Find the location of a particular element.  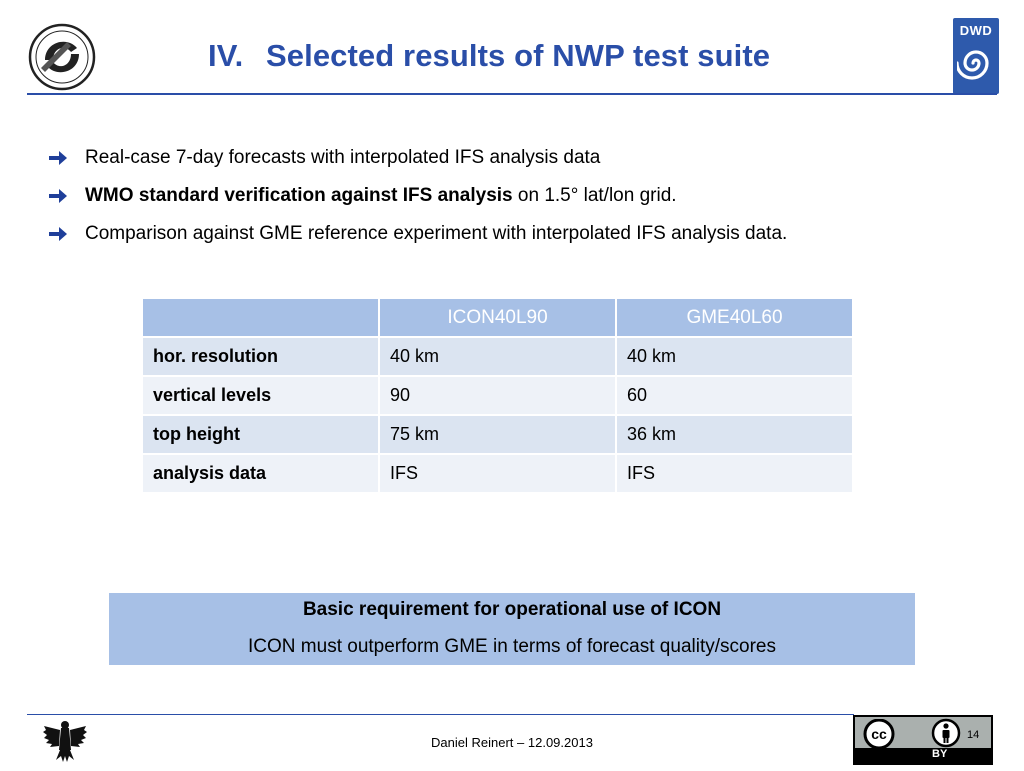

creative-commons-icon: cc is located at coordinates (879, 734).